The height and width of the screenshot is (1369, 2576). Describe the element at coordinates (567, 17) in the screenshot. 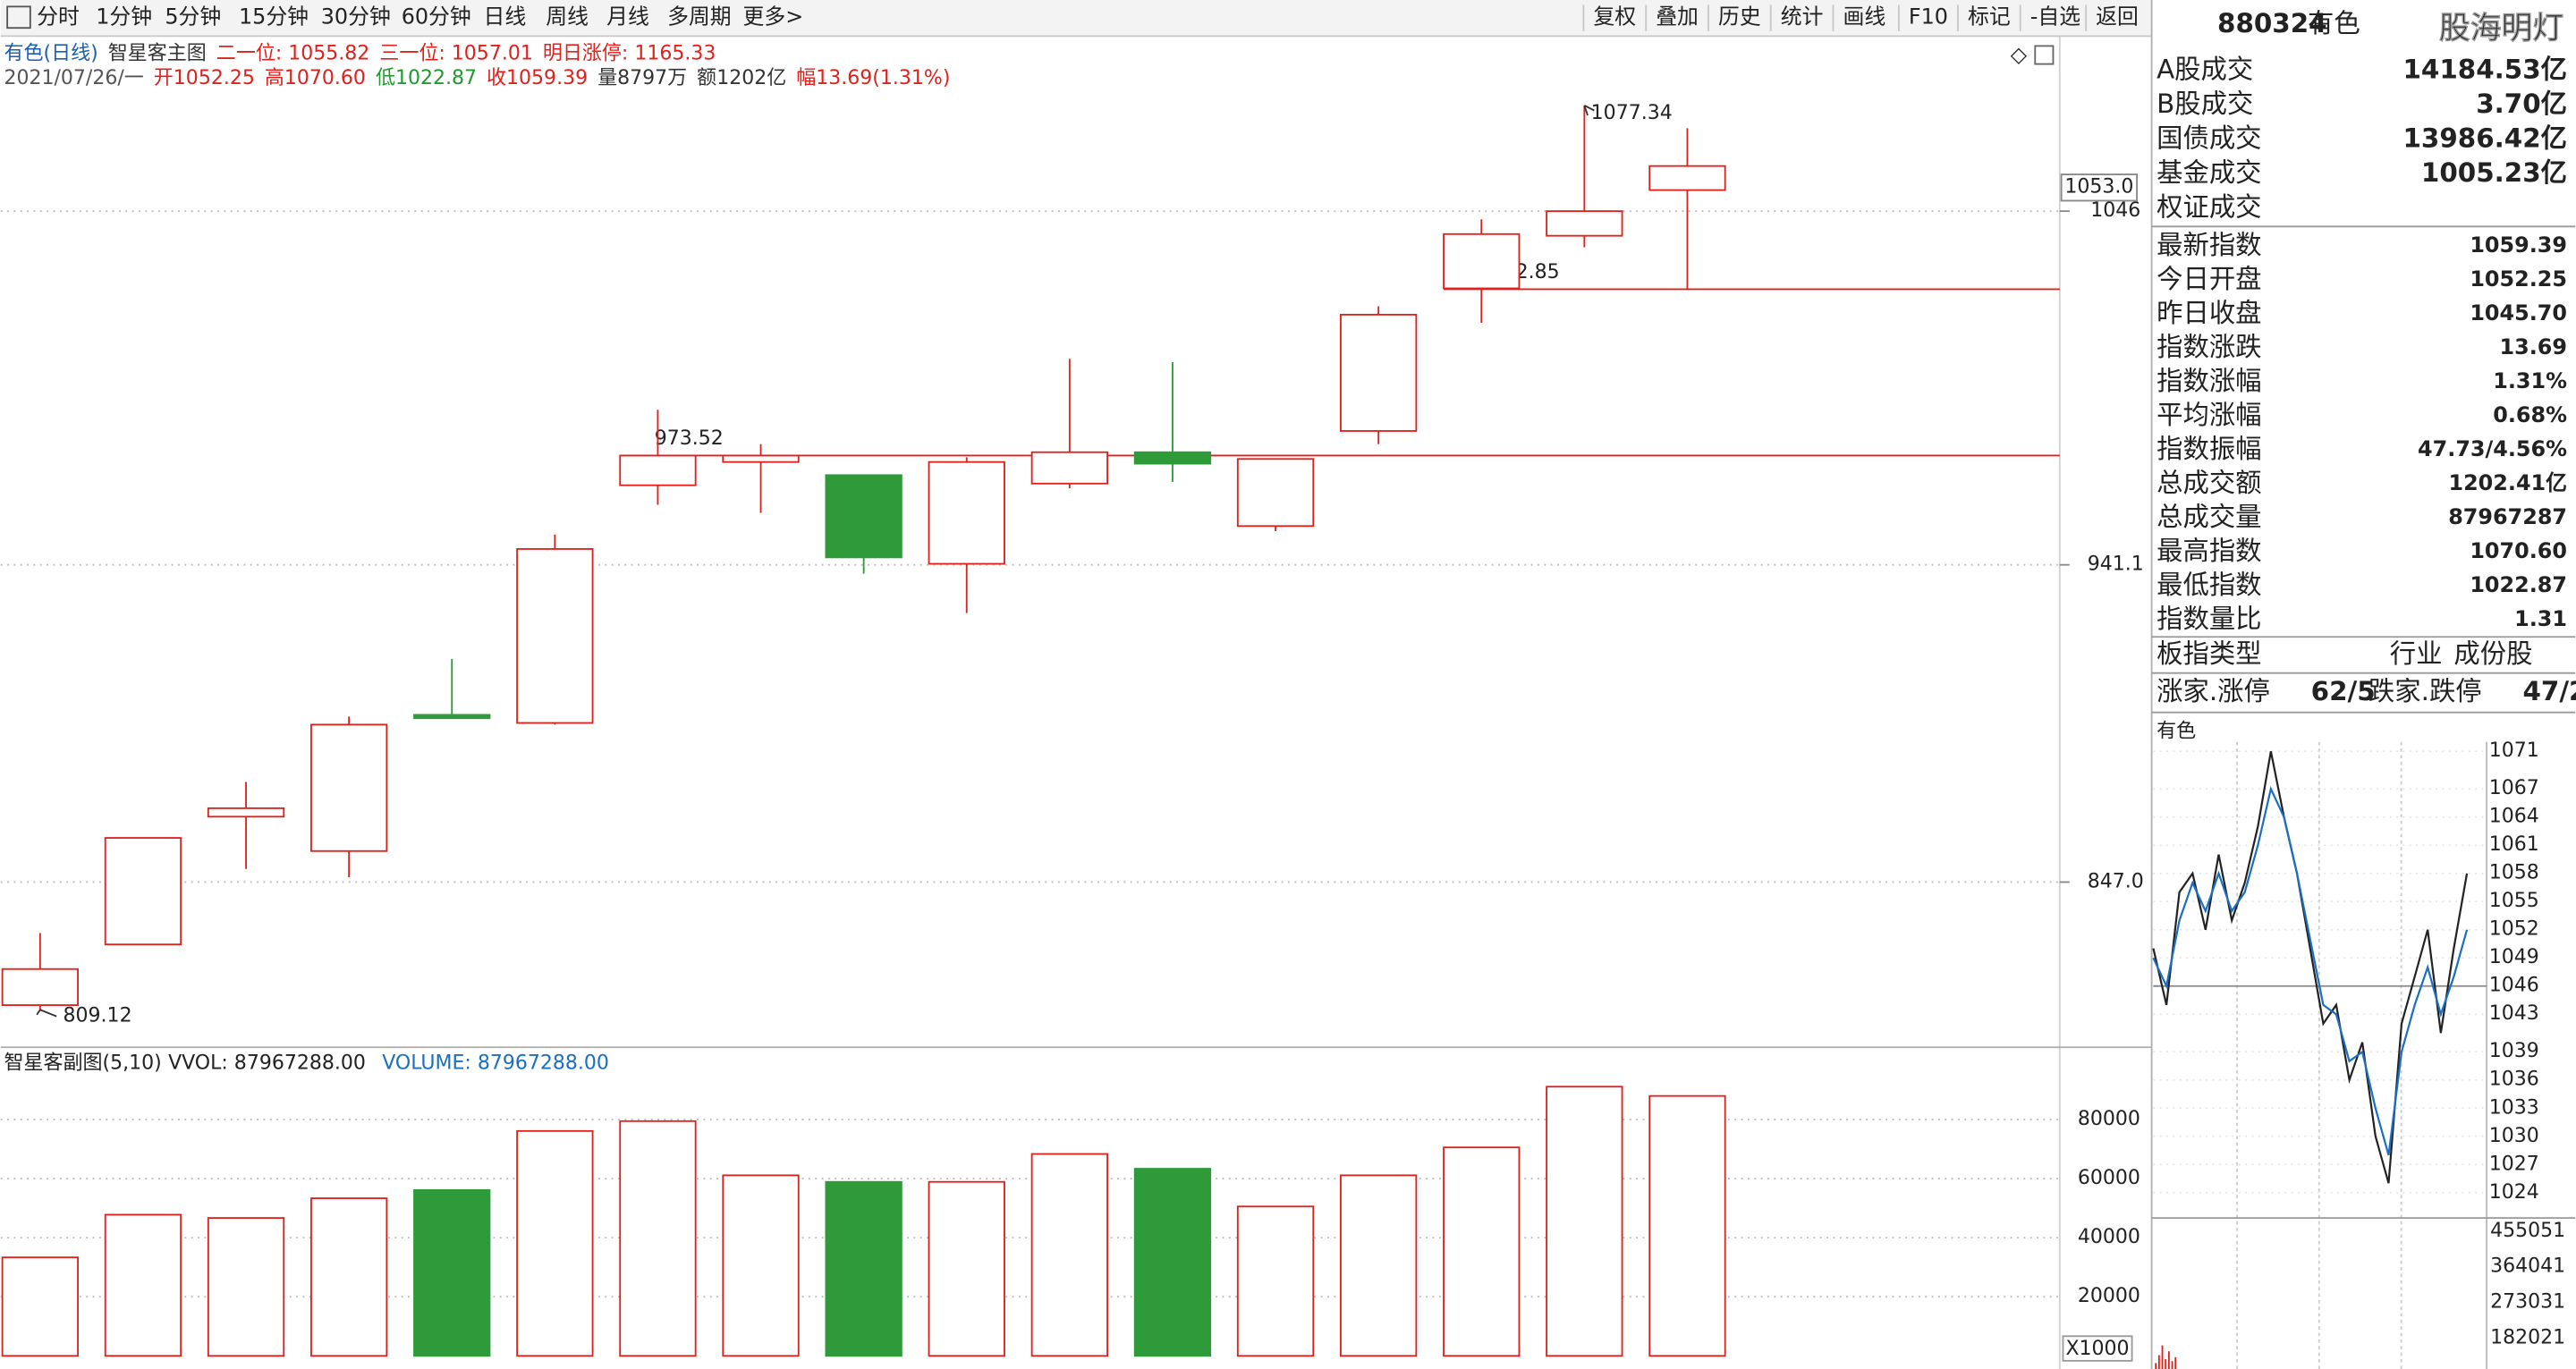

I see `toolbar-tab: 周线` at that location.